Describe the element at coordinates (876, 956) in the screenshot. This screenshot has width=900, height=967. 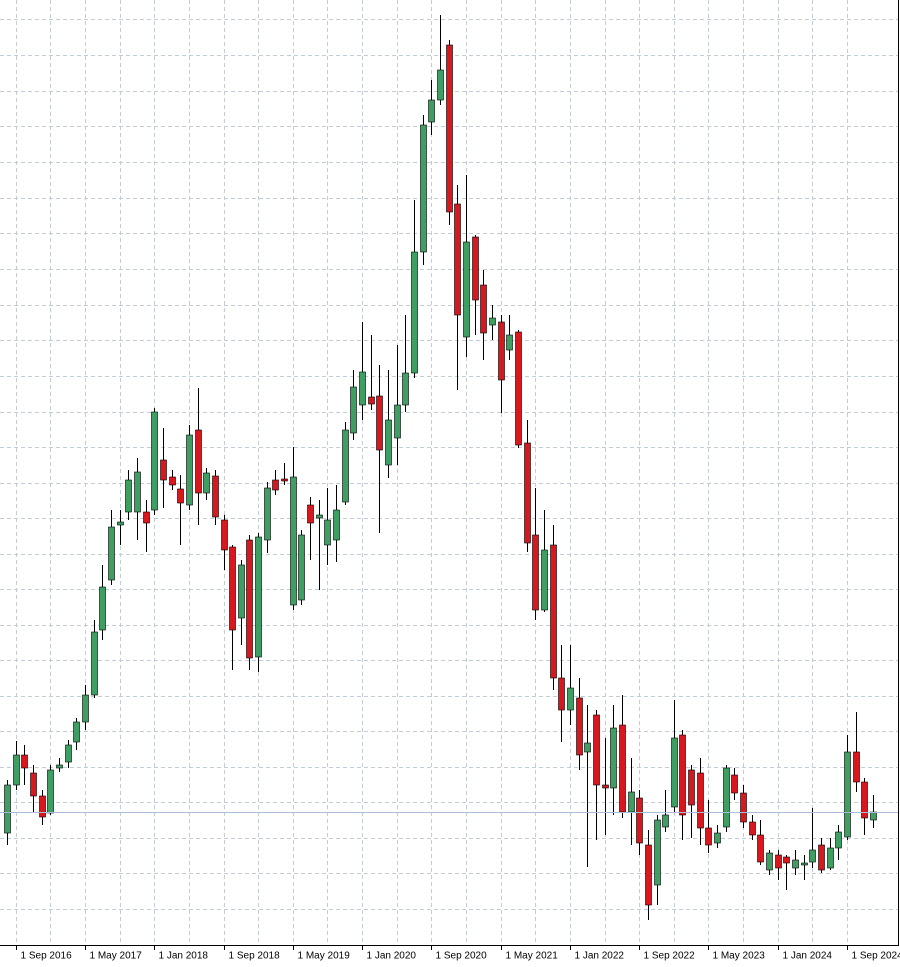
I see `x-tick-label: 1 Sep 2024` at that location.